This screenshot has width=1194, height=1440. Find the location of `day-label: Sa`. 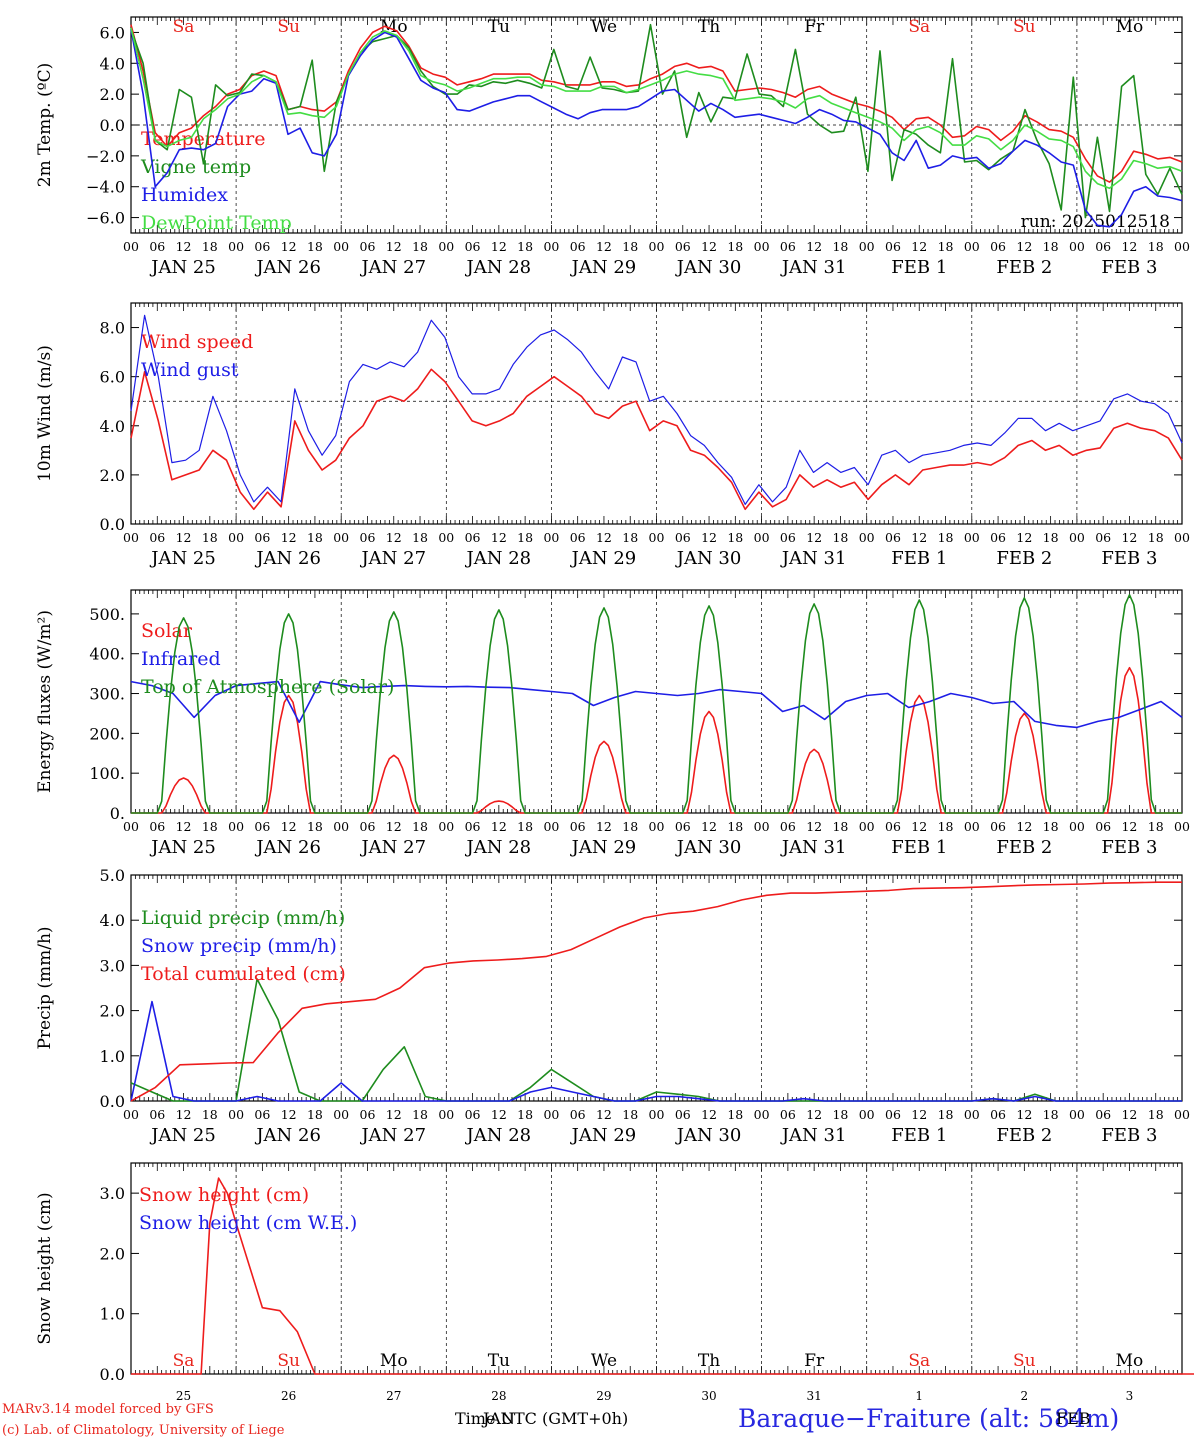

day-label: Sa is located at coordinates (919, 27).